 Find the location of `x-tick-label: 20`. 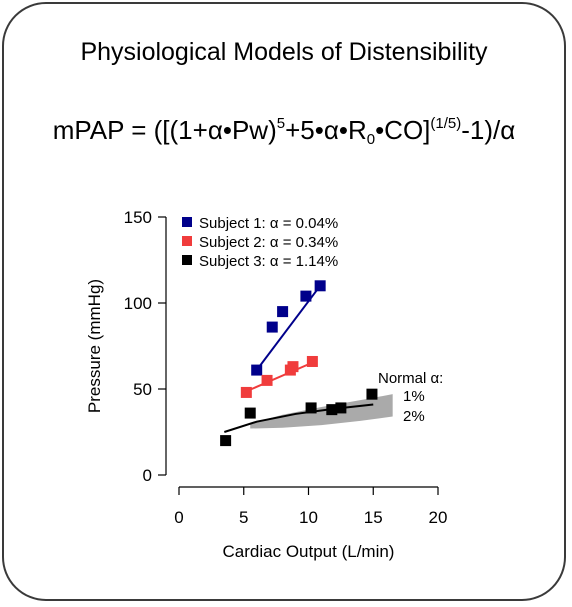

x-tick-label: 20 is located at coordinates (438, 517).